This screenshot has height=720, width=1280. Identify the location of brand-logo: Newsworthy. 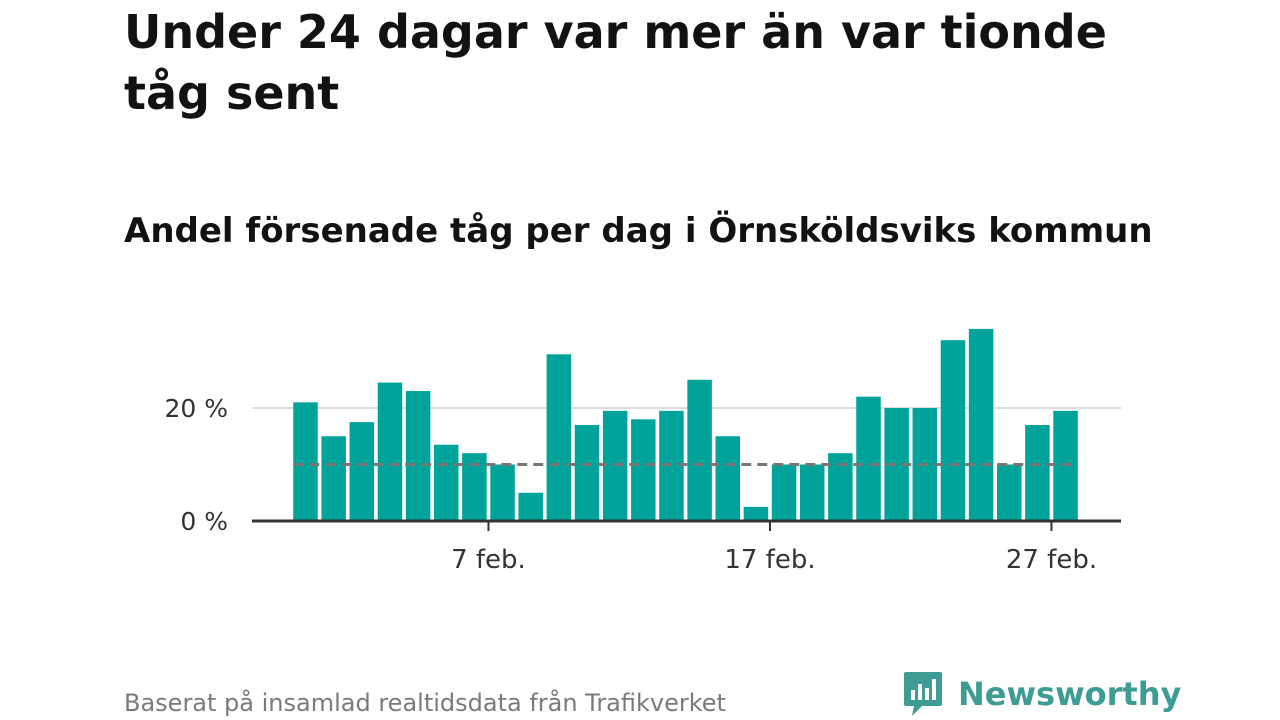
(1041, 694).